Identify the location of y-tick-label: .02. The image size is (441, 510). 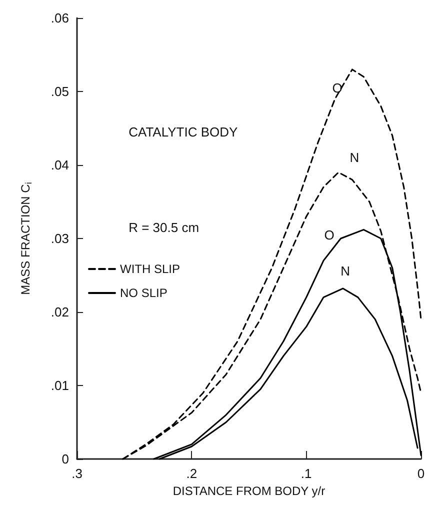
(59, 312).